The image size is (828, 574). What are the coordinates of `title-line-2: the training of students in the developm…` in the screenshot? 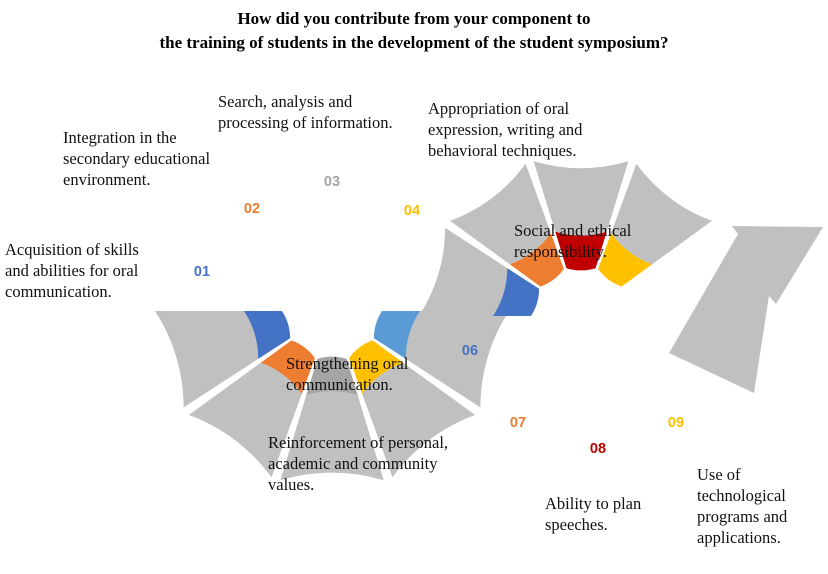 It's located at (413, 42).